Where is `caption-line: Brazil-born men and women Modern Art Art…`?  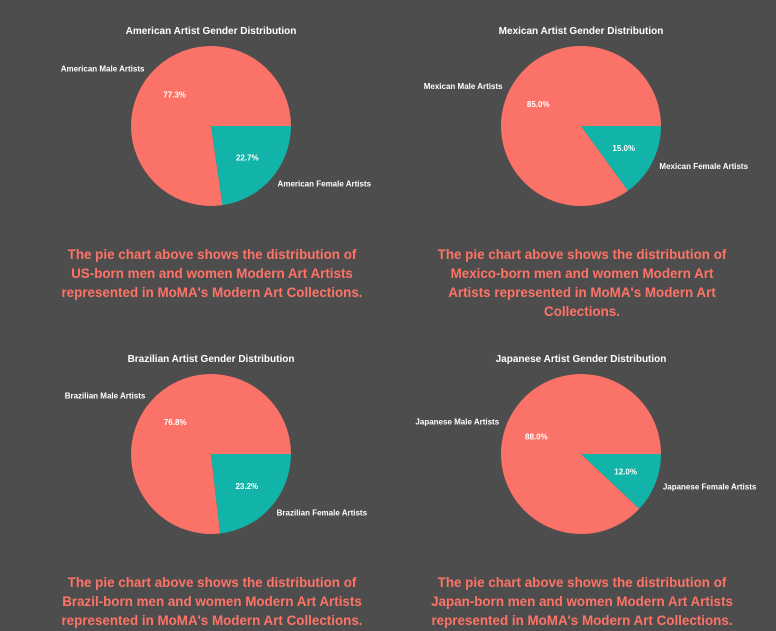
caption-line: Brazil-born men and women Modern Art Art… is located at coordinates (212, 601).